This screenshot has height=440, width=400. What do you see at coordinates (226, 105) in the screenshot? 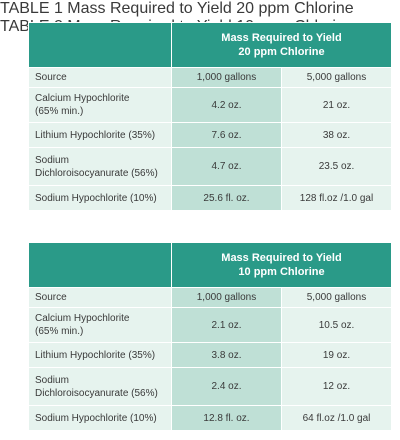
I see `value-cell: 4.2 oz.` at bounding box center [226, 105].